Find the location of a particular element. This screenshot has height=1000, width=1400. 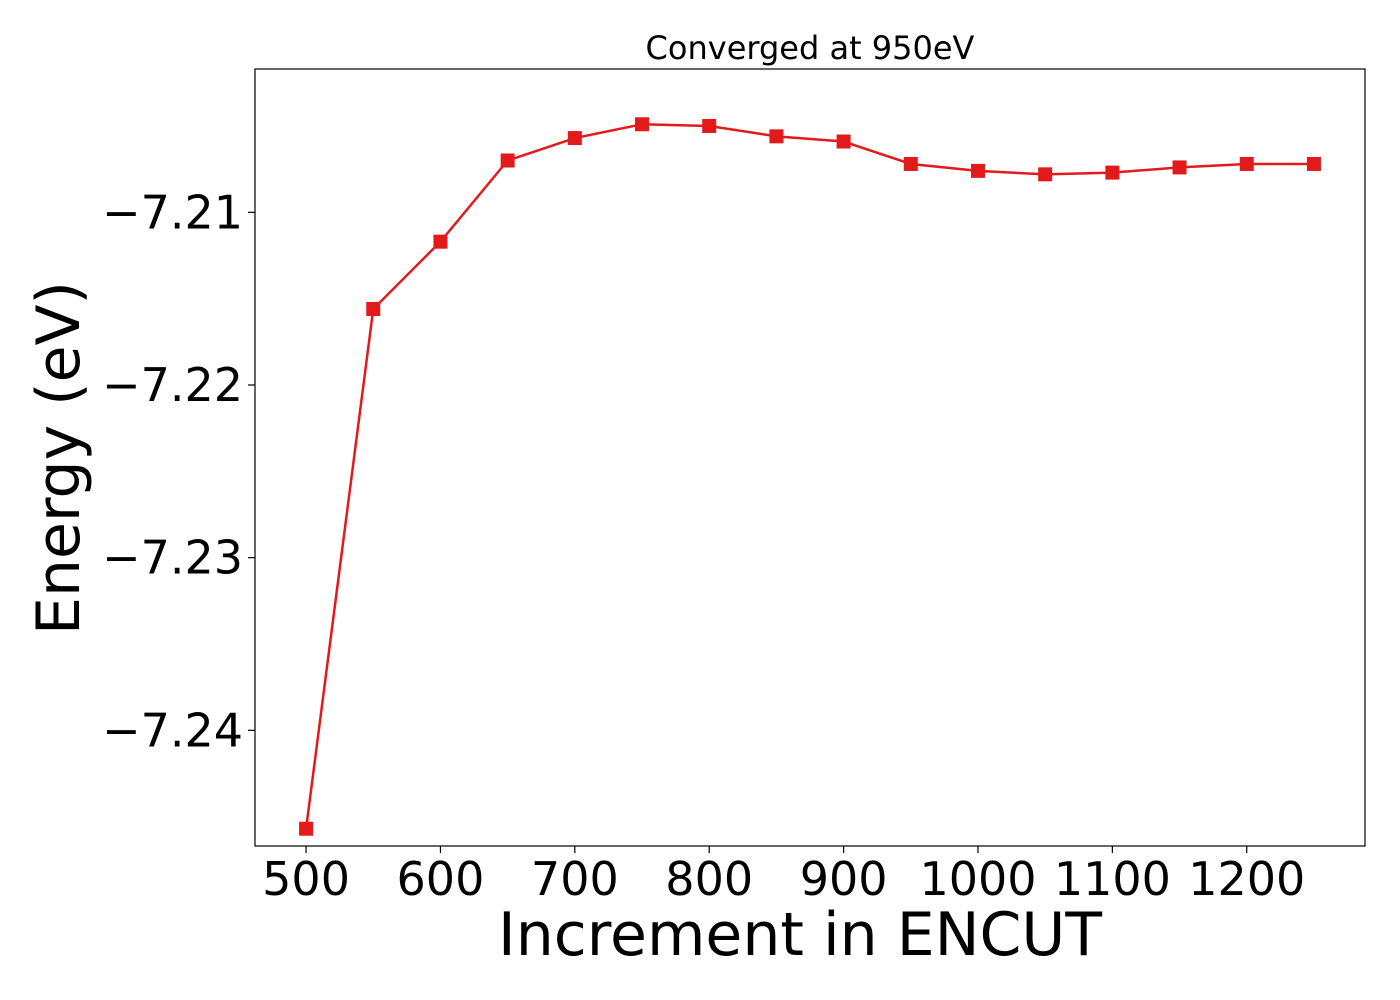

y-tick-label: −7.22 is located at coordinates (172, 385).